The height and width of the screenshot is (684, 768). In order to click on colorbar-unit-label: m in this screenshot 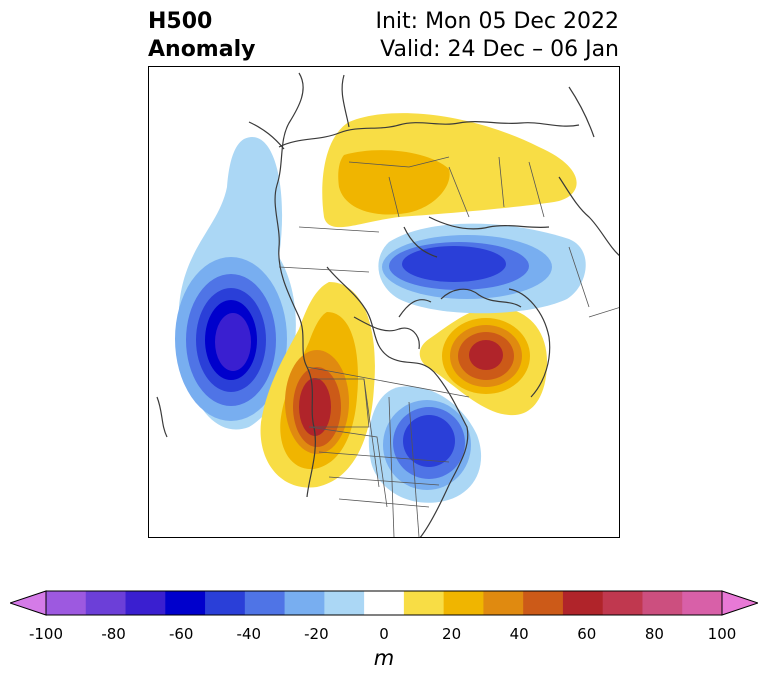, I will do `click(384, 658)`.